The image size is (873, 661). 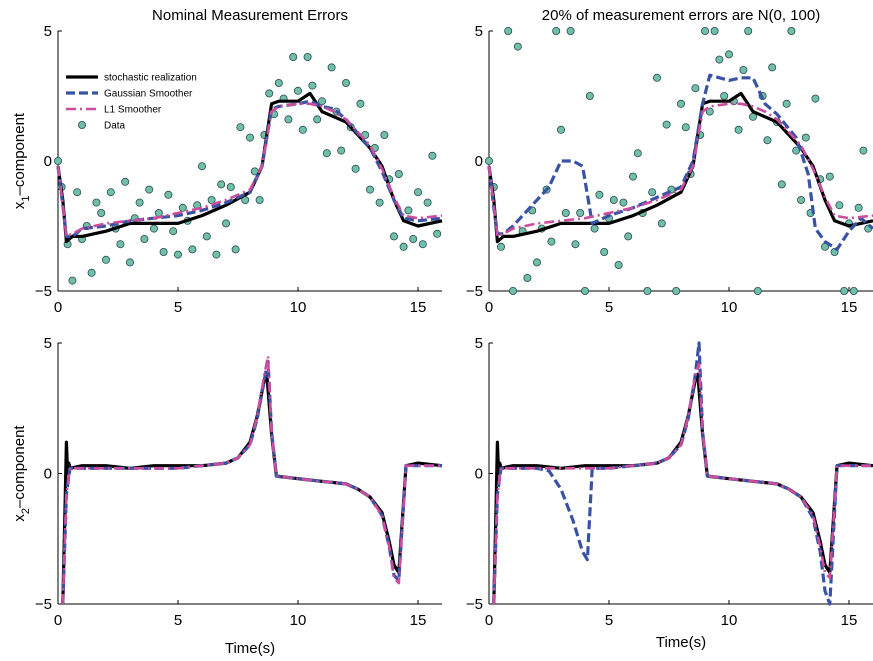 I want to click on gaussian-smoother-line, so click(x=680, y=162).